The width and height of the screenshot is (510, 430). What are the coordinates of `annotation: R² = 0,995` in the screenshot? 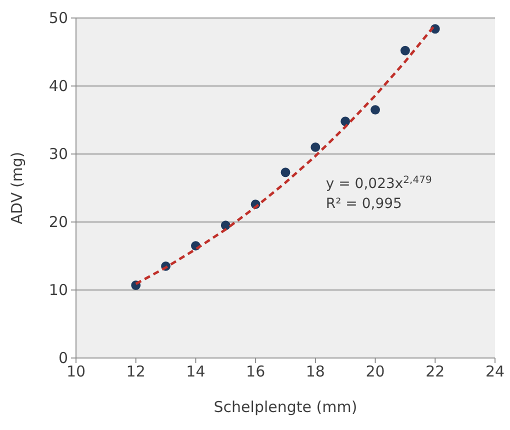 It's located at (364, 204).